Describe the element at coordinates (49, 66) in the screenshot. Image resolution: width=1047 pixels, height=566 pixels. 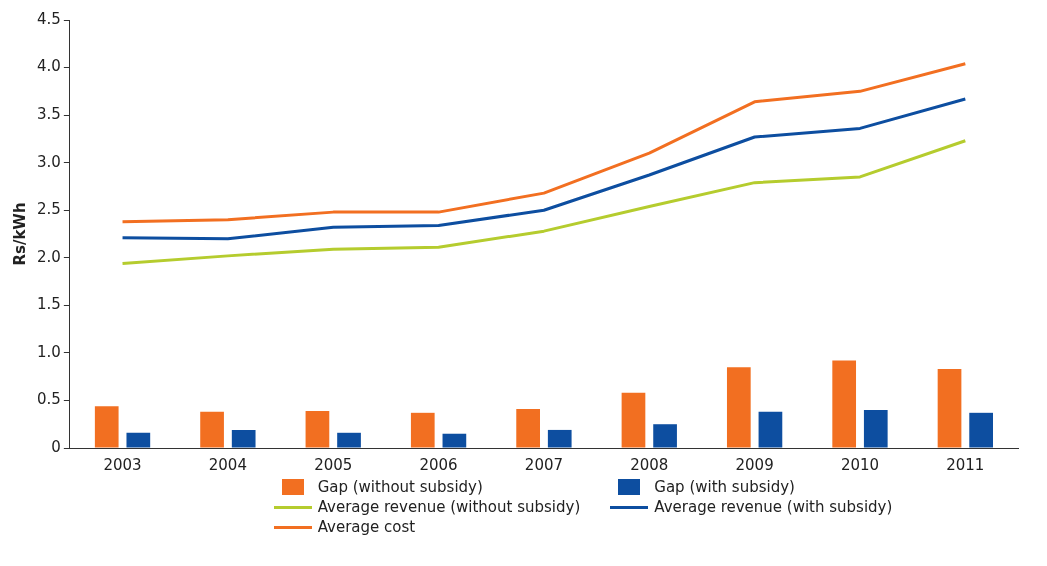
I see `y-tick-label: 4.0` at that location.